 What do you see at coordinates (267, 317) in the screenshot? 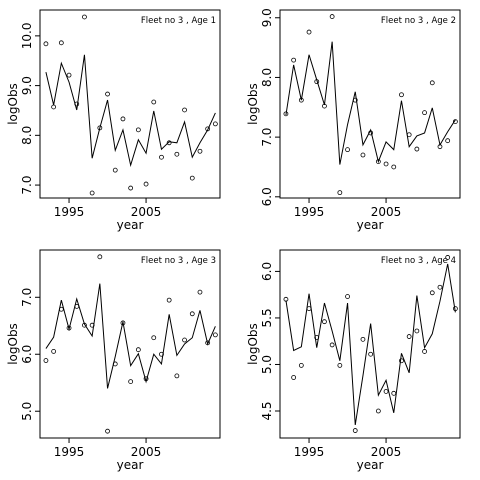
I see `y-tick-label: 5.5` at bounding box center [267, 317].